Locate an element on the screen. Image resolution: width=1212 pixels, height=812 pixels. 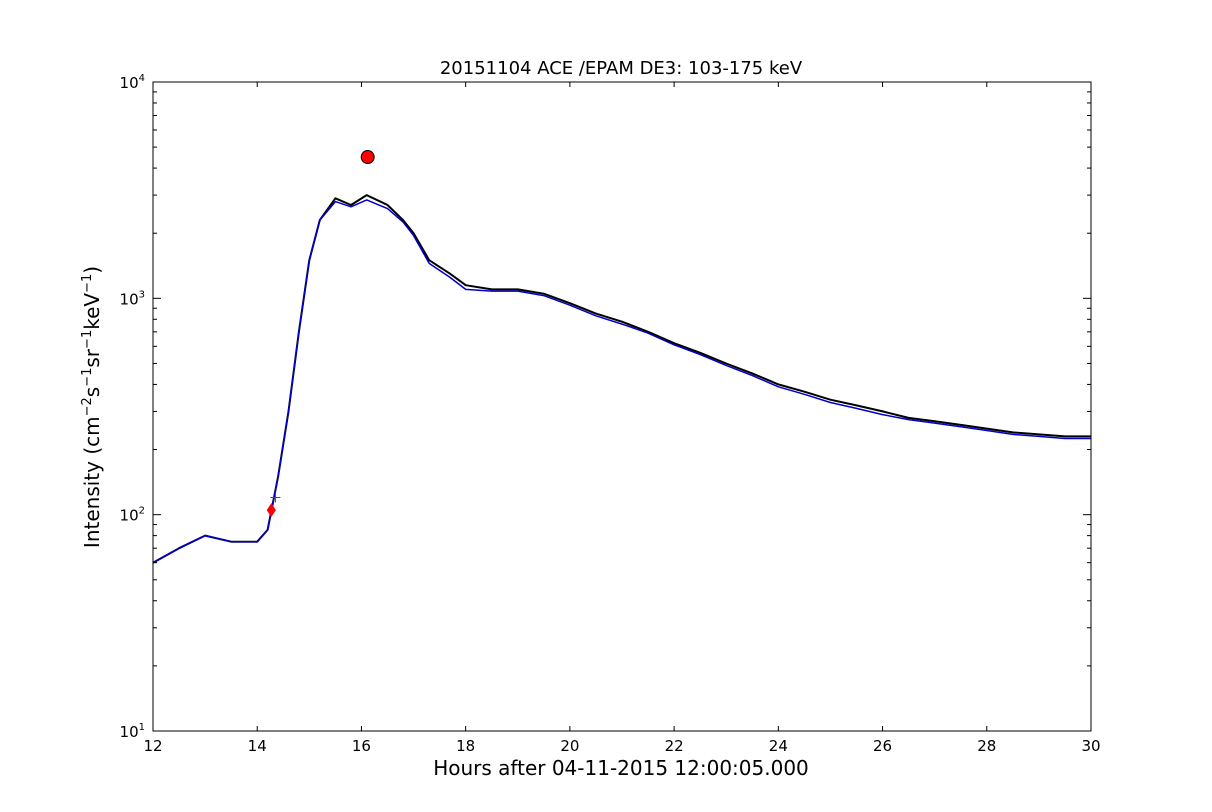
y-tick-label: 10⁴ is located at coordinates (132, 82).